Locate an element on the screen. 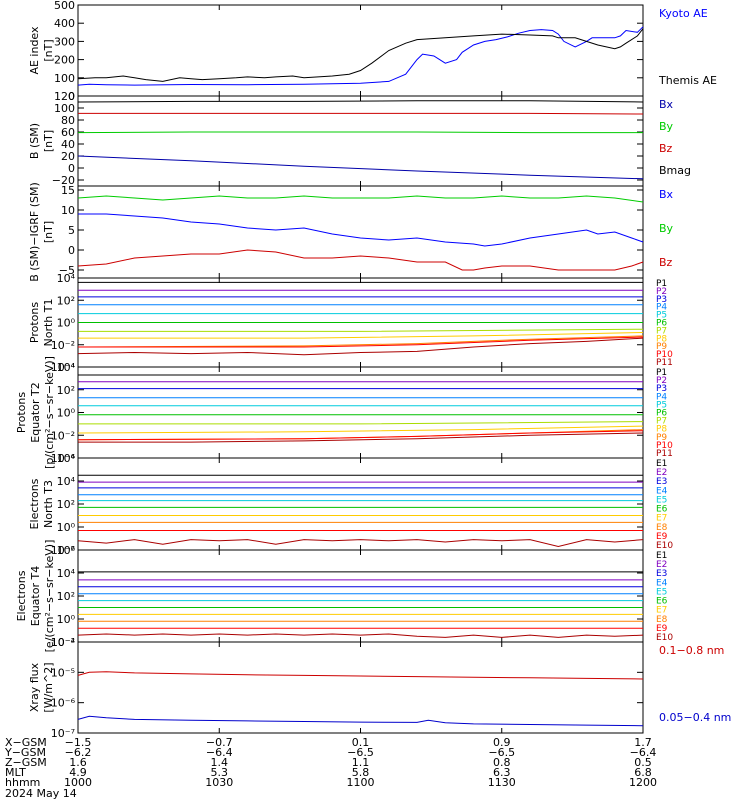  legend-entry: By is located at coordinates (666, 126).